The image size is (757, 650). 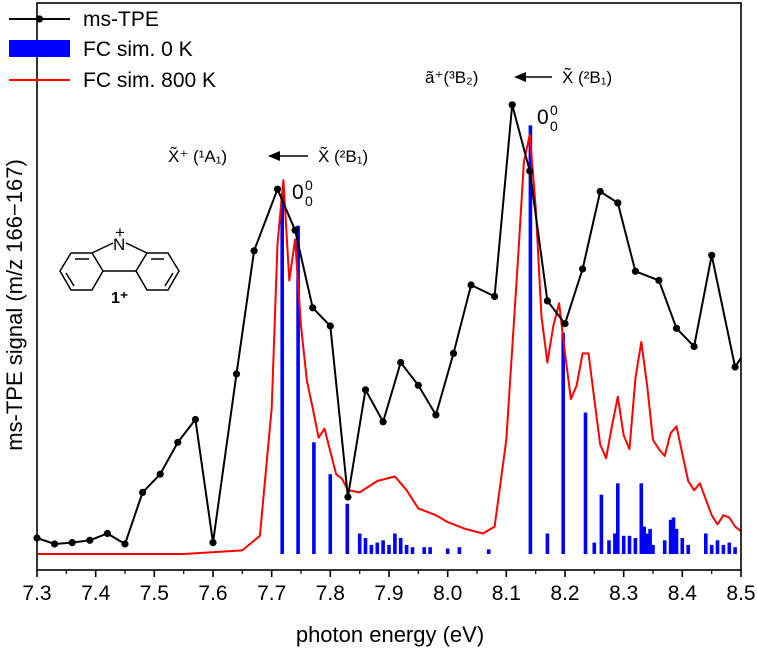 What do you see at coordinates (520, 77) in the screenshot?
I see `annotation-2-arrow-head` at bounding box center [520, 77].